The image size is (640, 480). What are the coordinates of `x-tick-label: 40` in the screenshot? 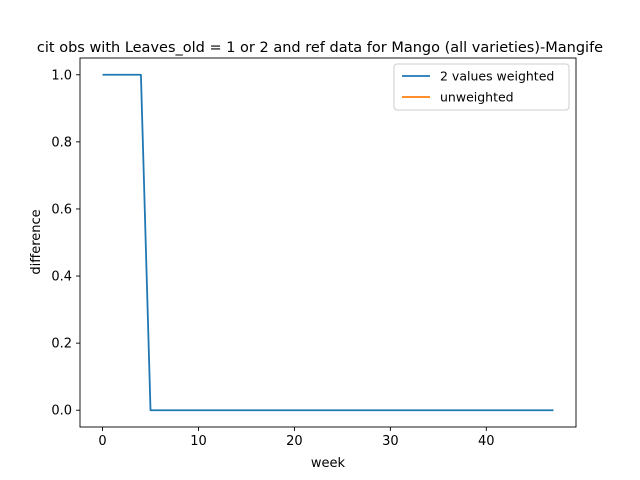 It's located at (486, 441).